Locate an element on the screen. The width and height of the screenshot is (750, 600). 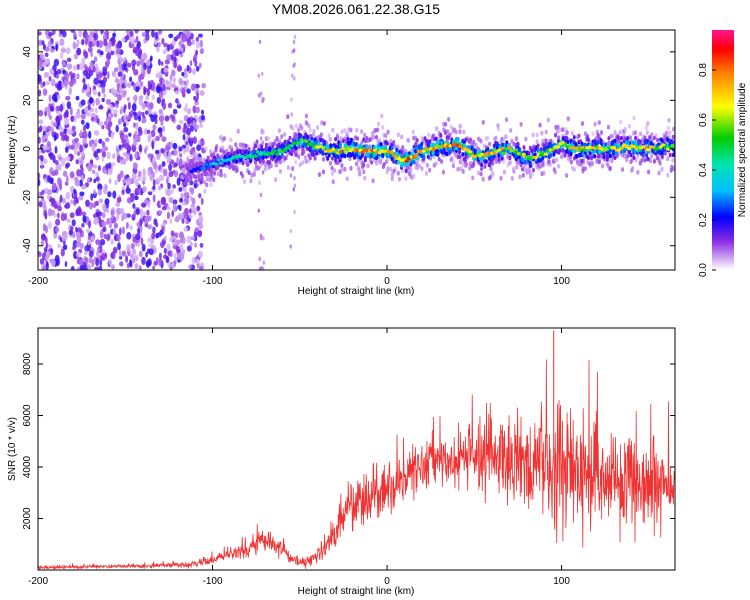
spectrogram-y-tick-label: 40 is located at coordinates (27, 52).